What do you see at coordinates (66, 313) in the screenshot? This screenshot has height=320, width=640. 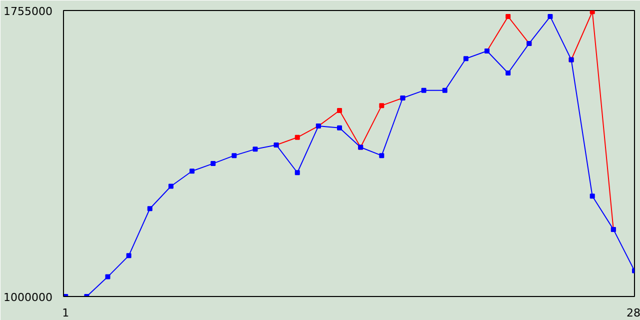 I see `x-tick-label: 1` at bounding box center [66, 313].